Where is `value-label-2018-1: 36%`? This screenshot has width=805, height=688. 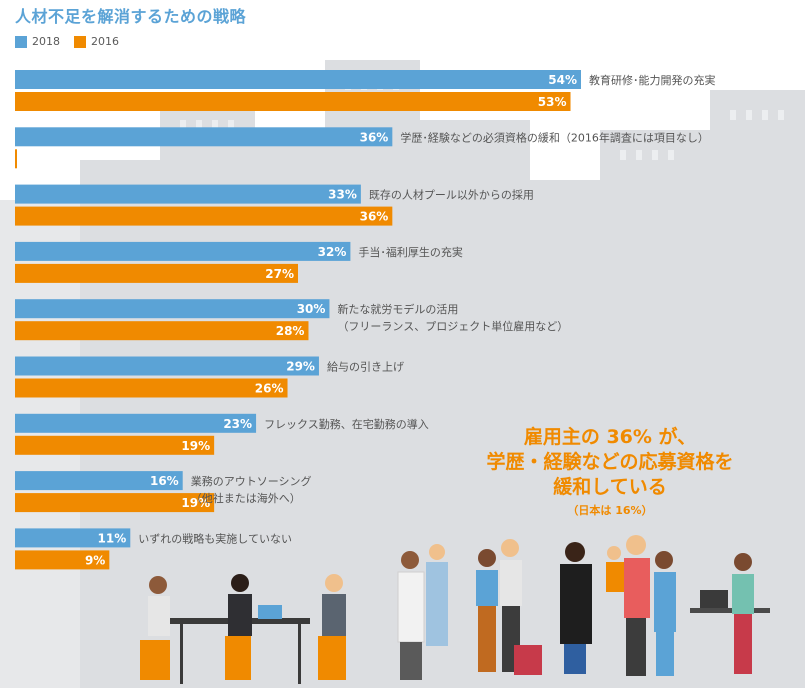 value-label-2018-1: 36% is located at coordinates (374, 137).